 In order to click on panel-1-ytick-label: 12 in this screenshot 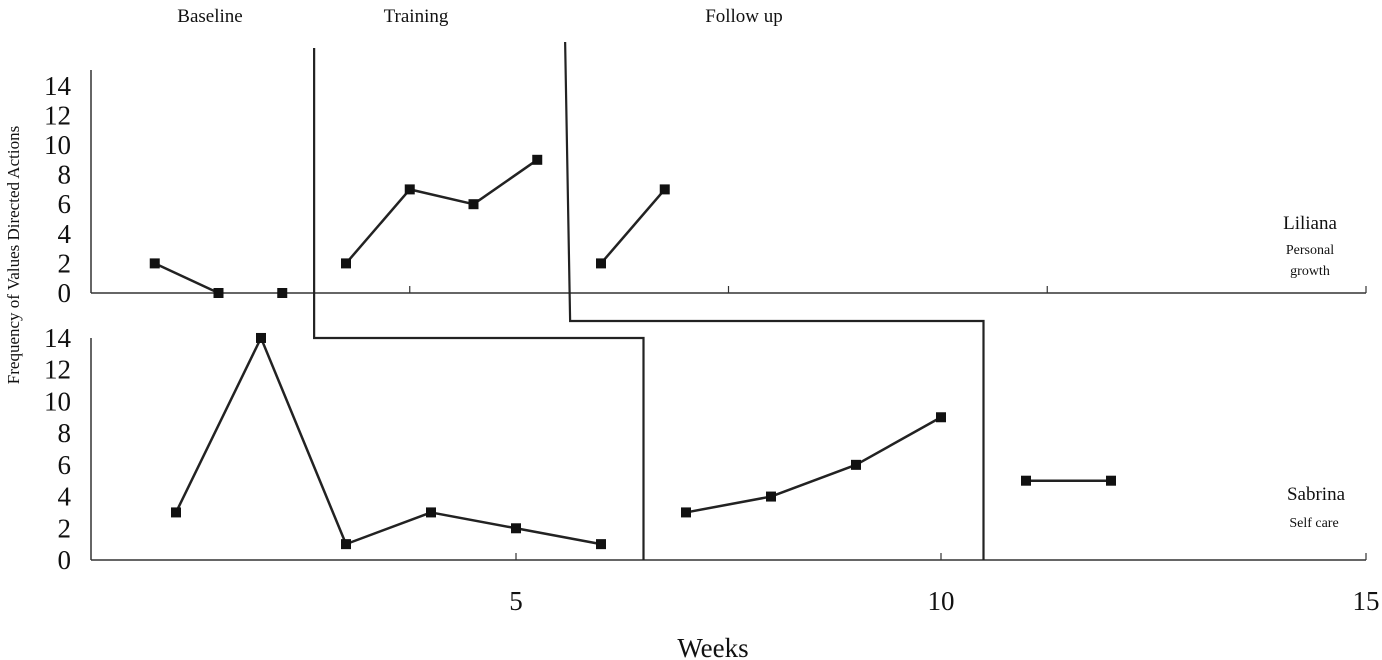, I will do `click(57, 115)`.